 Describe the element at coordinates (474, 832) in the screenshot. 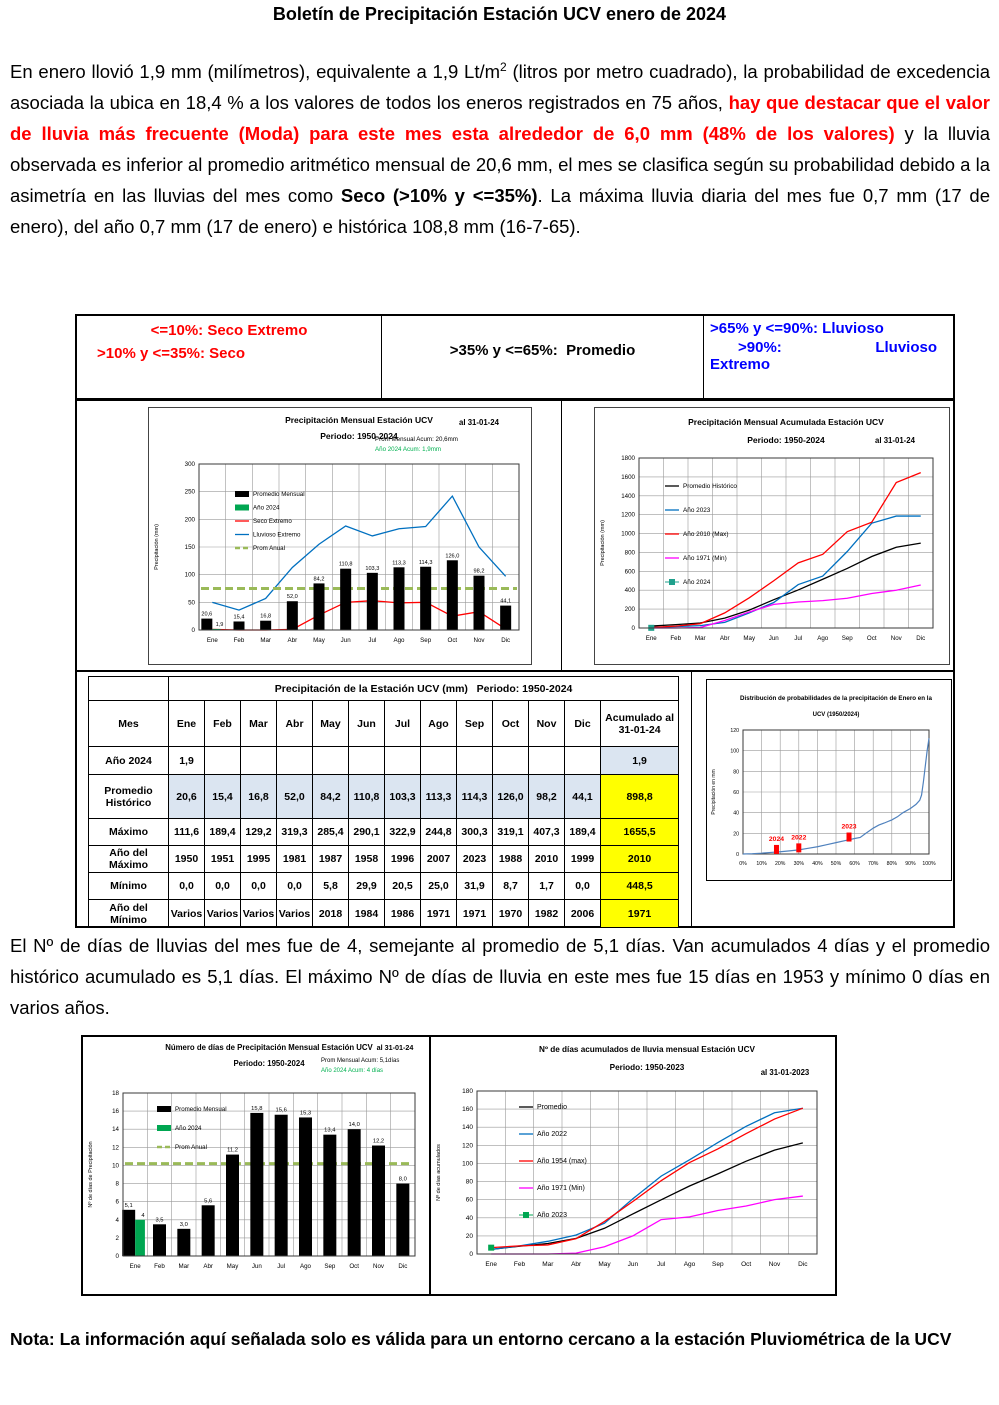

I see `table-cell: 300,3` at that location.